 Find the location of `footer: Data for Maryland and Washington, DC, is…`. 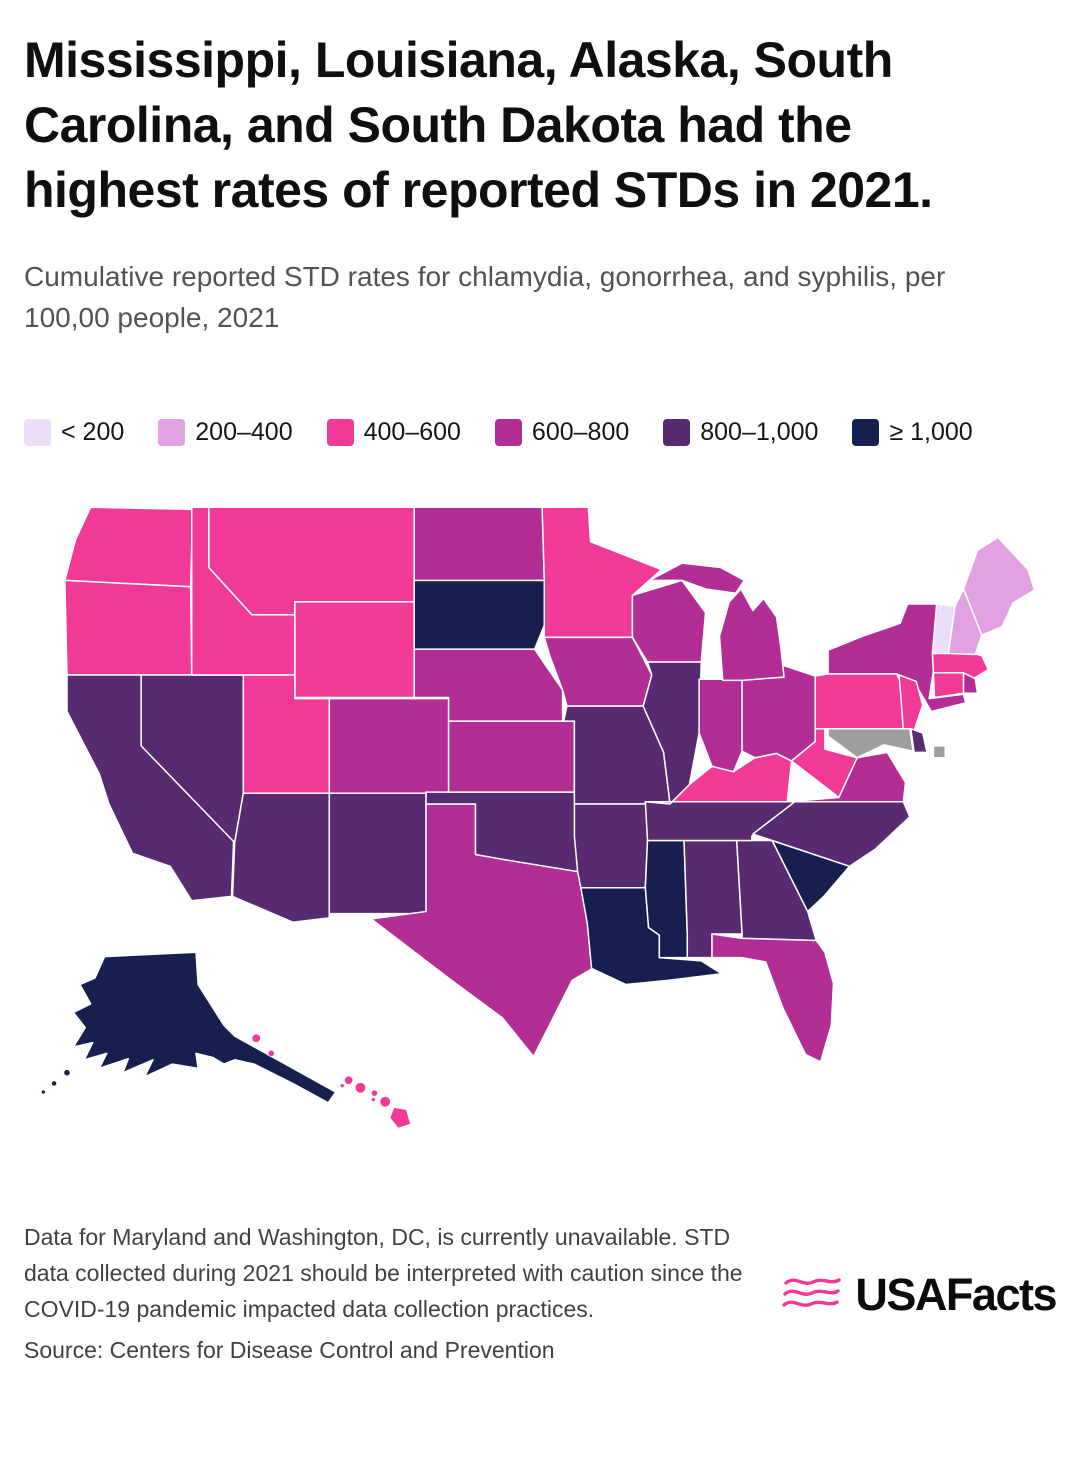

footer: Data for Maryland and Washington, DC, is… is located at coordinates (540, 1294).